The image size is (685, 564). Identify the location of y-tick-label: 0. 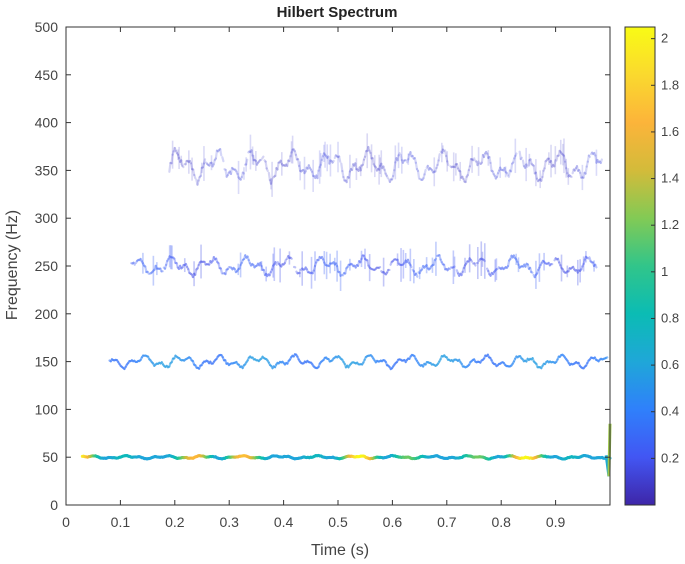
(54, 505).